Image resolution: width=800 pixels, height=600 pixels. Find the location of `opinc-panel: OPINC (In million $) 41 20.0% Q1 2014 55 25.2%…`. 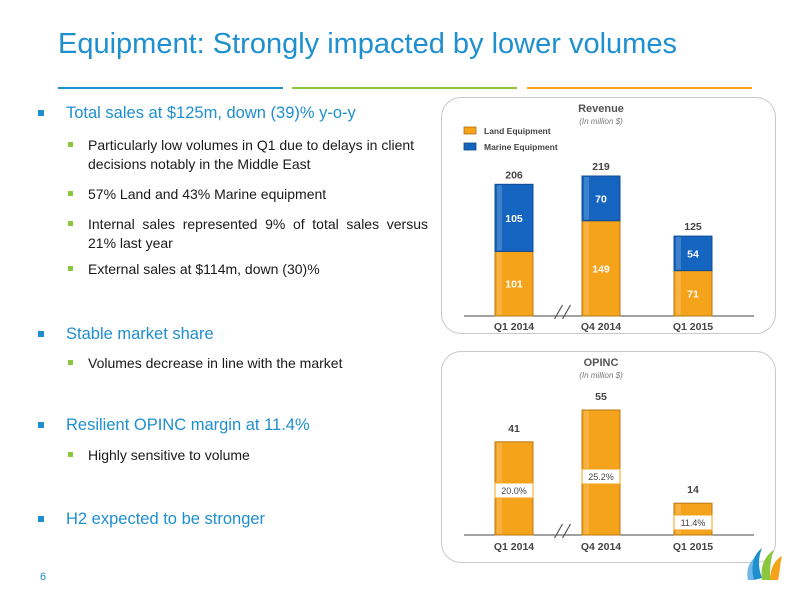

opinc-panel: OPINC (In million $) 41 20.0% Q1 2014 55 25.2%… is located at coordinates (608, 457).